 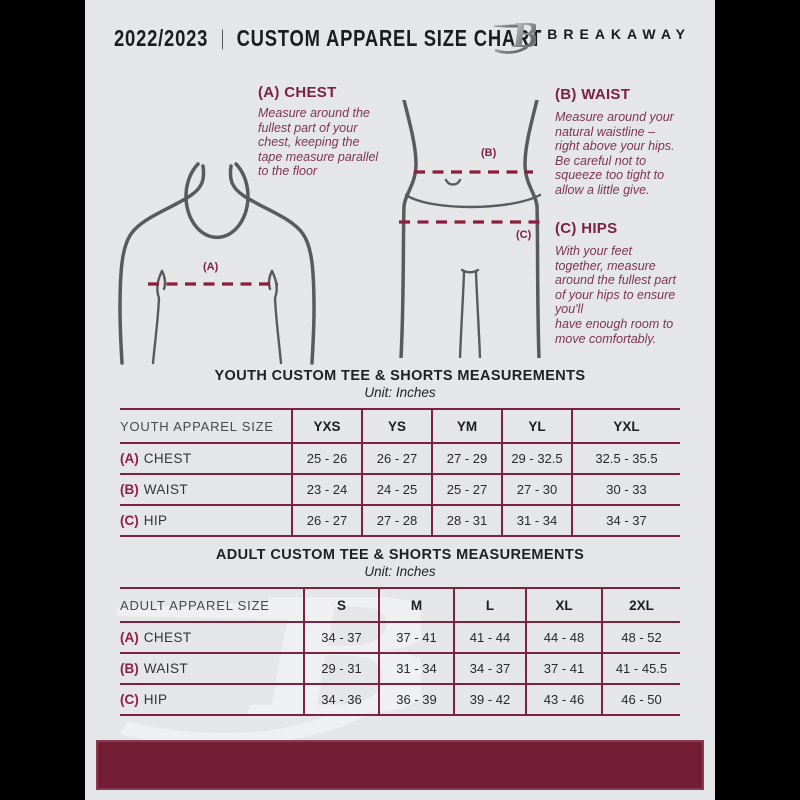 I want to click on lower-torso-figure, so click(x=472, y=229).